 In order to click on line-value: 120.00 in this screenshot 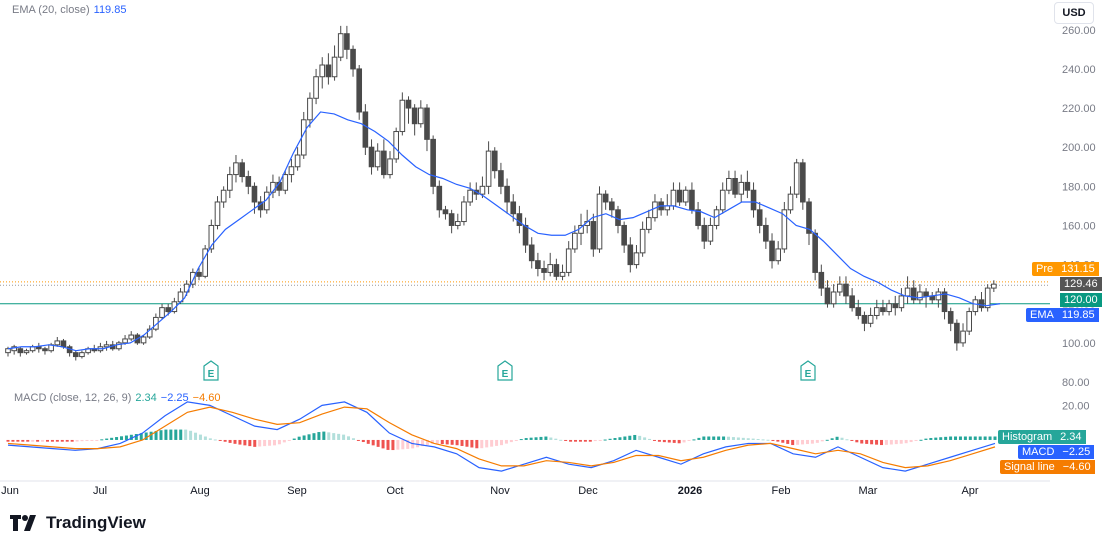, I will do `click(1081, 300)`.